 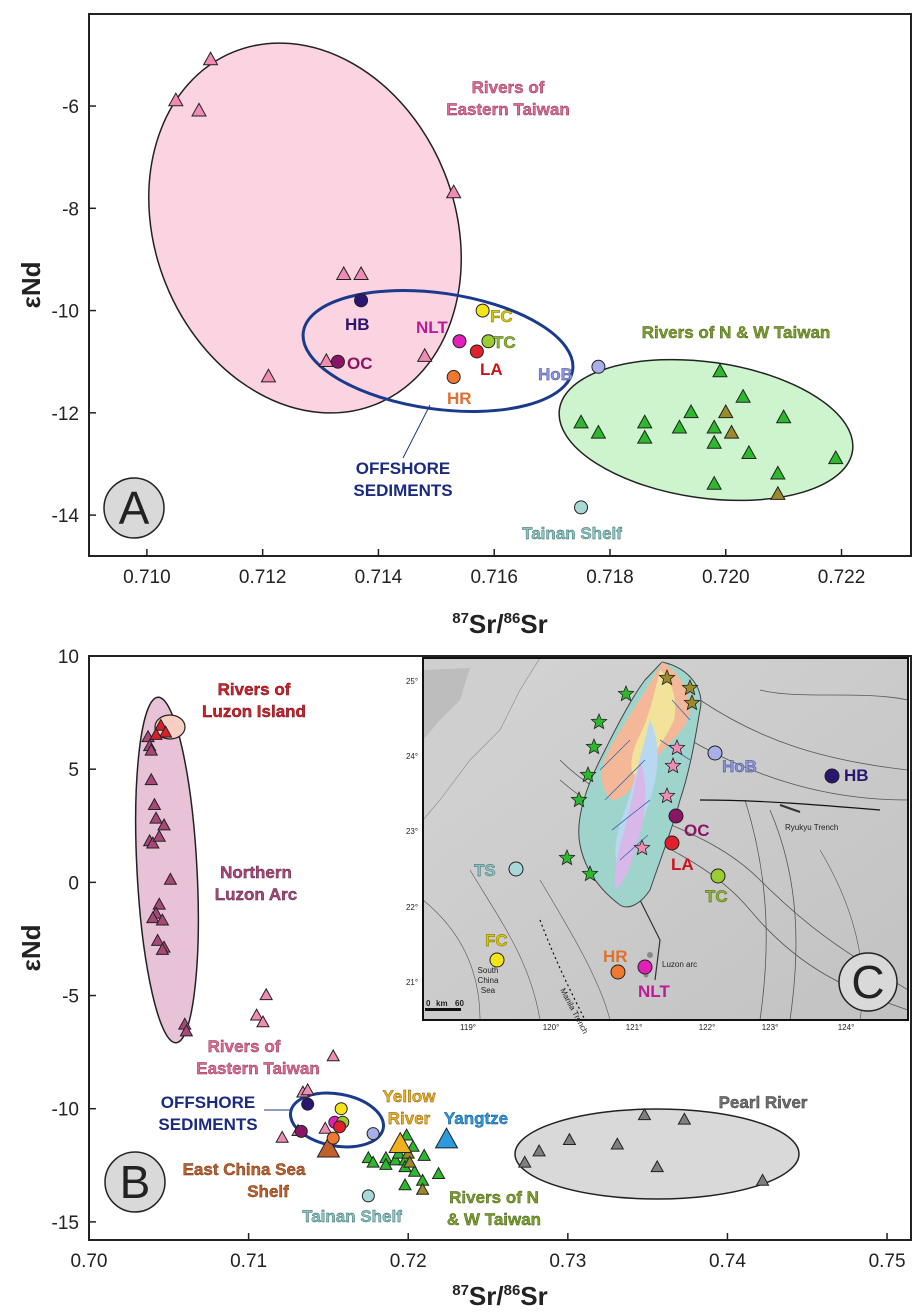 I want to click on y-tick-label: 0, so click(x=73, y=883).